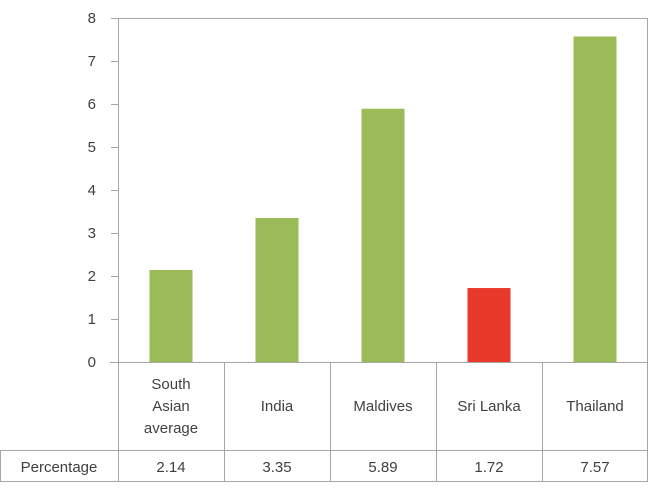  Describe the element at coordinates (92, 233) in the screenshot. I see `y-tick-label: 3` at that location.